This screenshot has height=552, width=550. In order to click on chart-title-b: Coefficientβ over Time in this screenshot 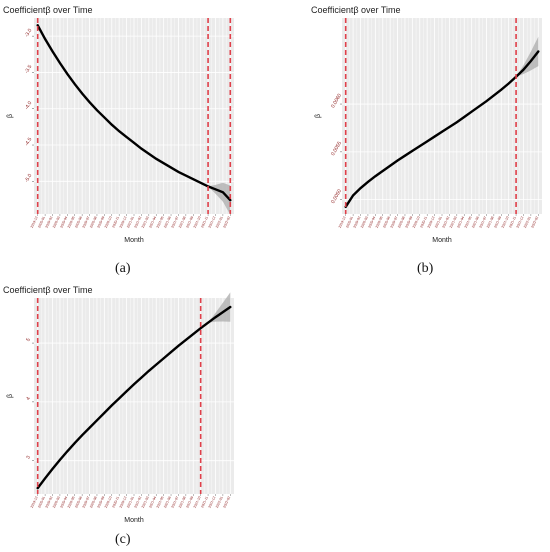, I will do `click(356, 10)`.